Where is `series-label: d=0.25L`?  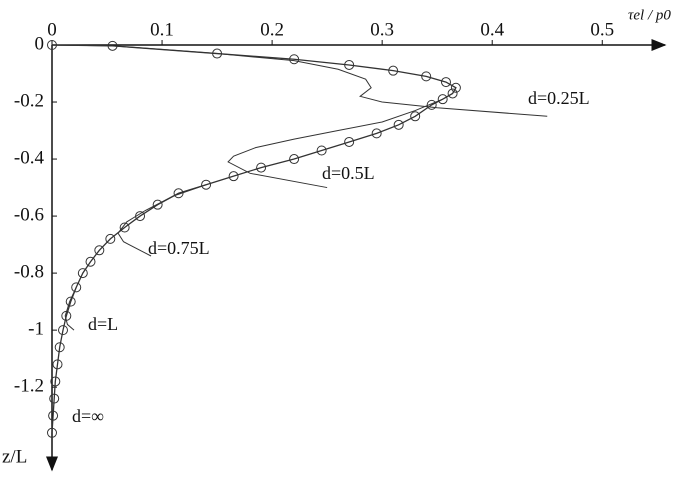
series-label: d=0.25L is located at coordinates (559, 98).